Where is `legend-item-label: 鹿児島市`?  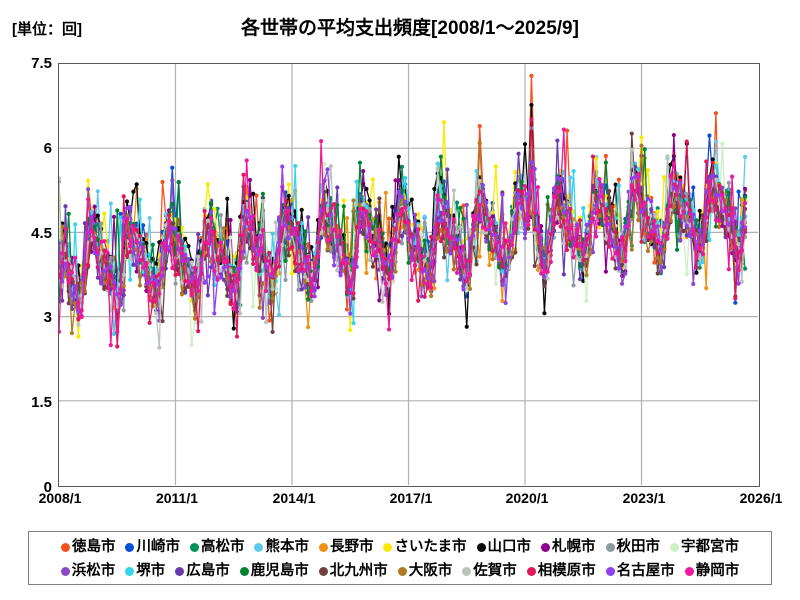
legend-item-label: 鹿児島市 is located at coordinates (279, 570).